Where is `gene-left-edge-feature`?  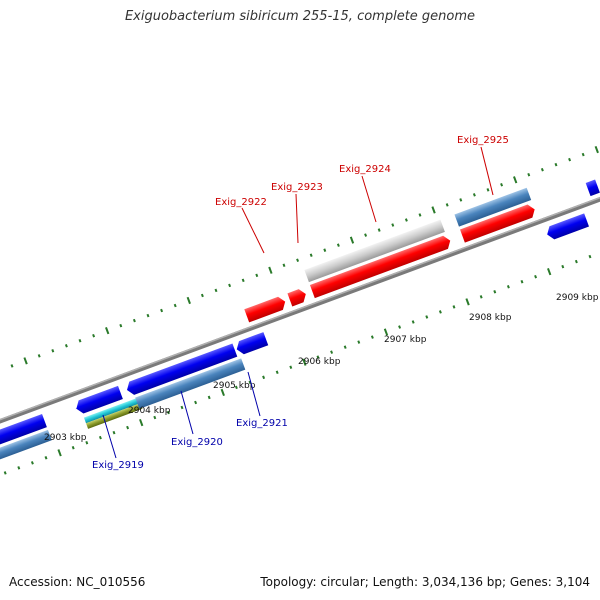
gene-left-edge-feature is located at coordinates (26, 445).